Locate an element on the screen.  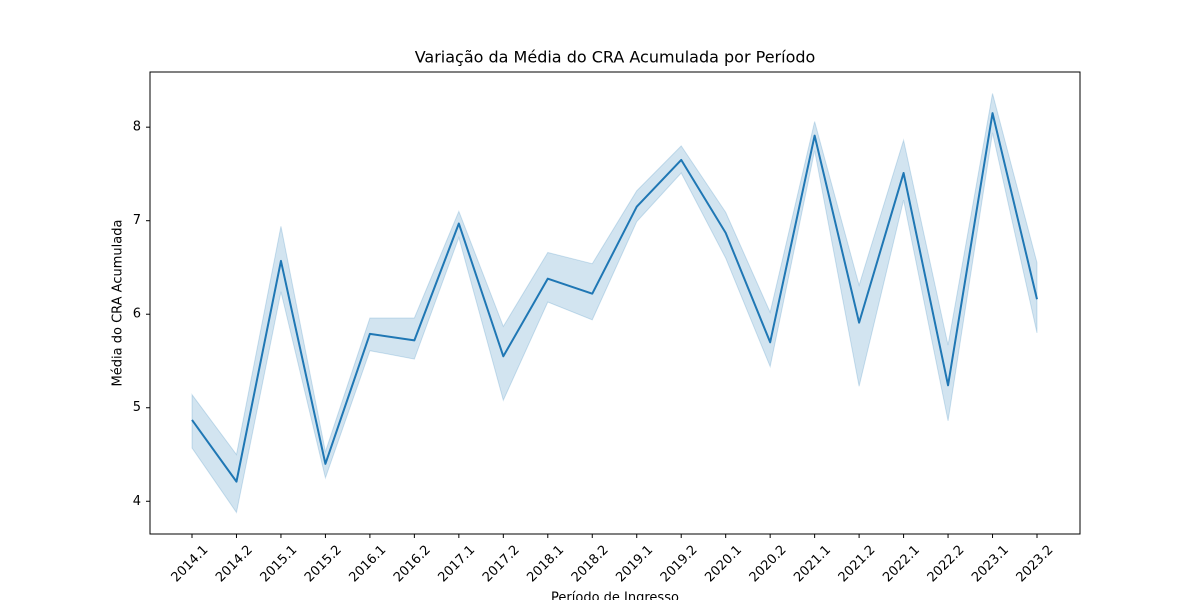
x-tick-label: 2023.2 is located at coordinates (1035, 564).